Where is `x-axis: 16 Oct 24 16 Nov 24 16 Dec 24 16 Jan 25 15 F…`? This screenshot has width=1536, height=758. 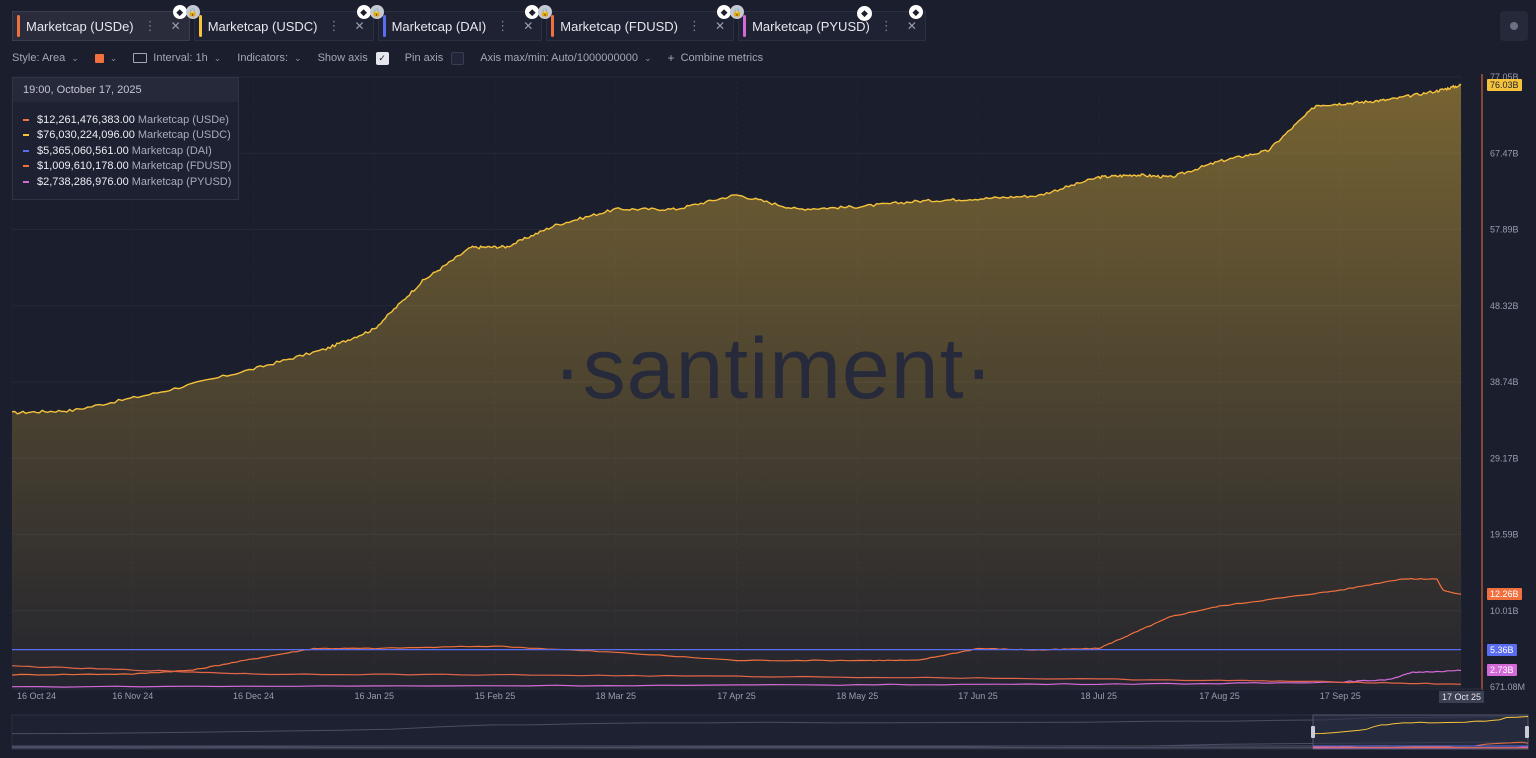 x-axis: 16 Oct 24 16 Nov 24 16 Dec 24 16 Jan 25 15 F… is located at coordinates (747, 694).